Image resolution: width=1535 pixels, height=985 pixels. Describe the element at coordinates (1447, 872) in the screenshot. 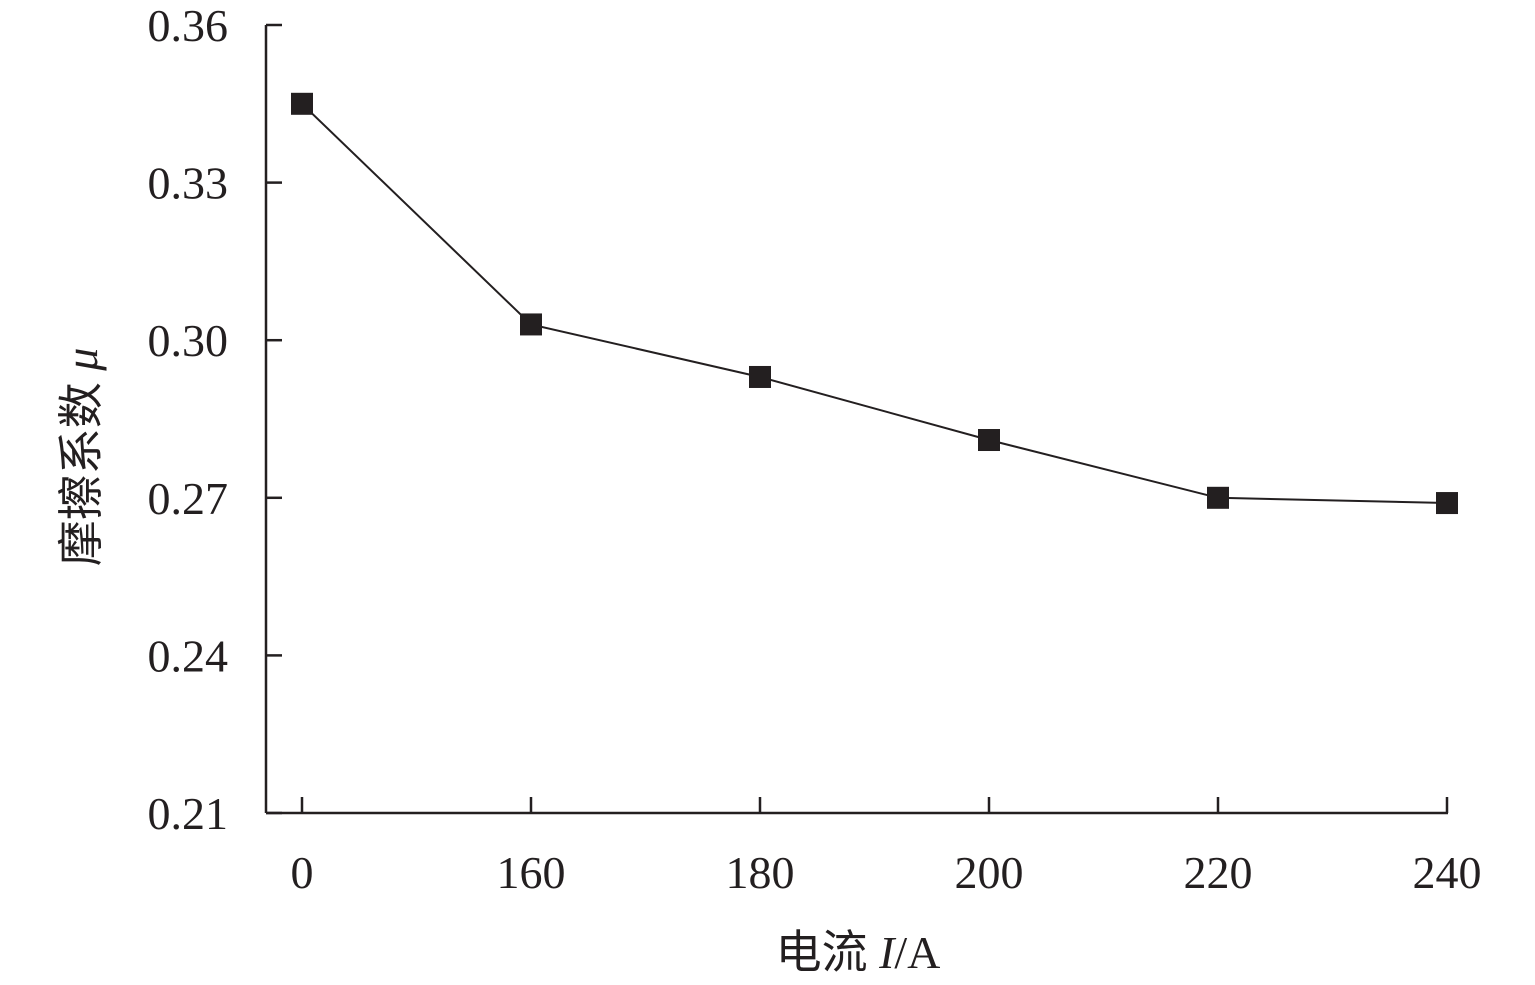

I see `x-tick-label: 240` at that location.